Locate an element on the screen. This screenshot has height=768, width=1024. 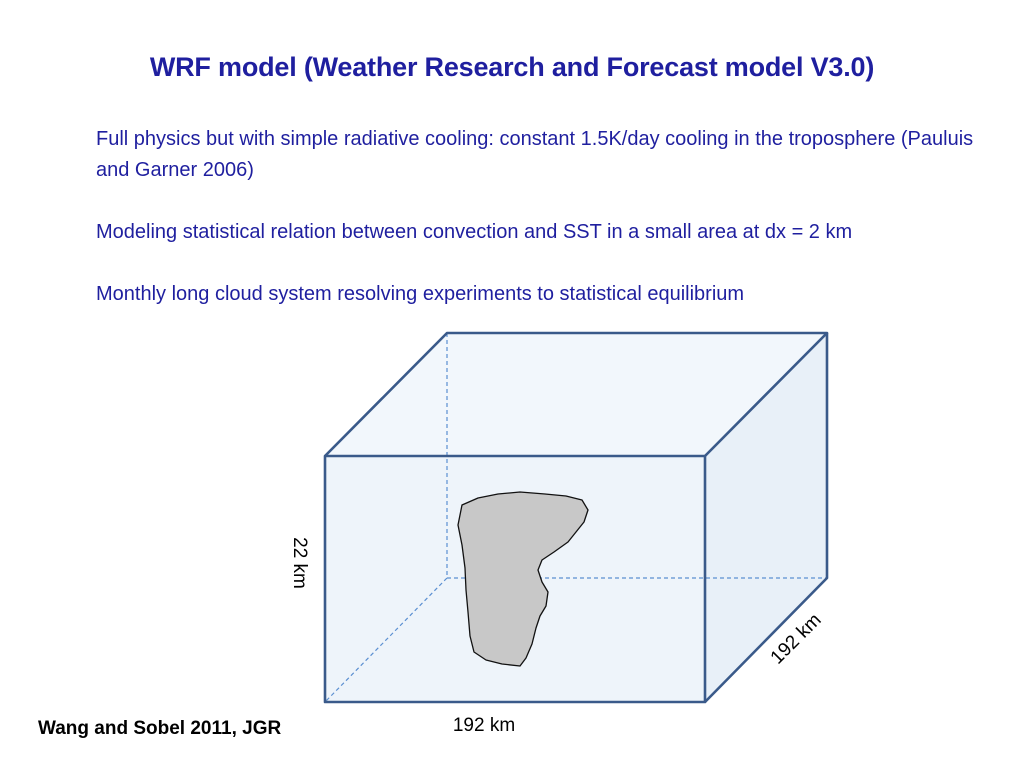
box-top-face is located at coordinates (576, 394).